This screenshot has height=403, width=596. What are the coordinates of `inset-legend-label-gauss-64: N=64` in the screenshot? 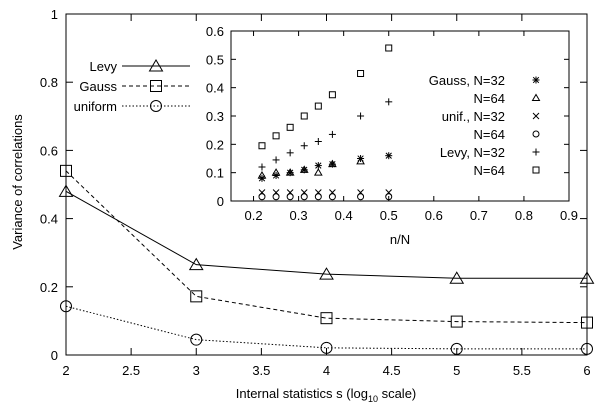 It's located at (489, 98).